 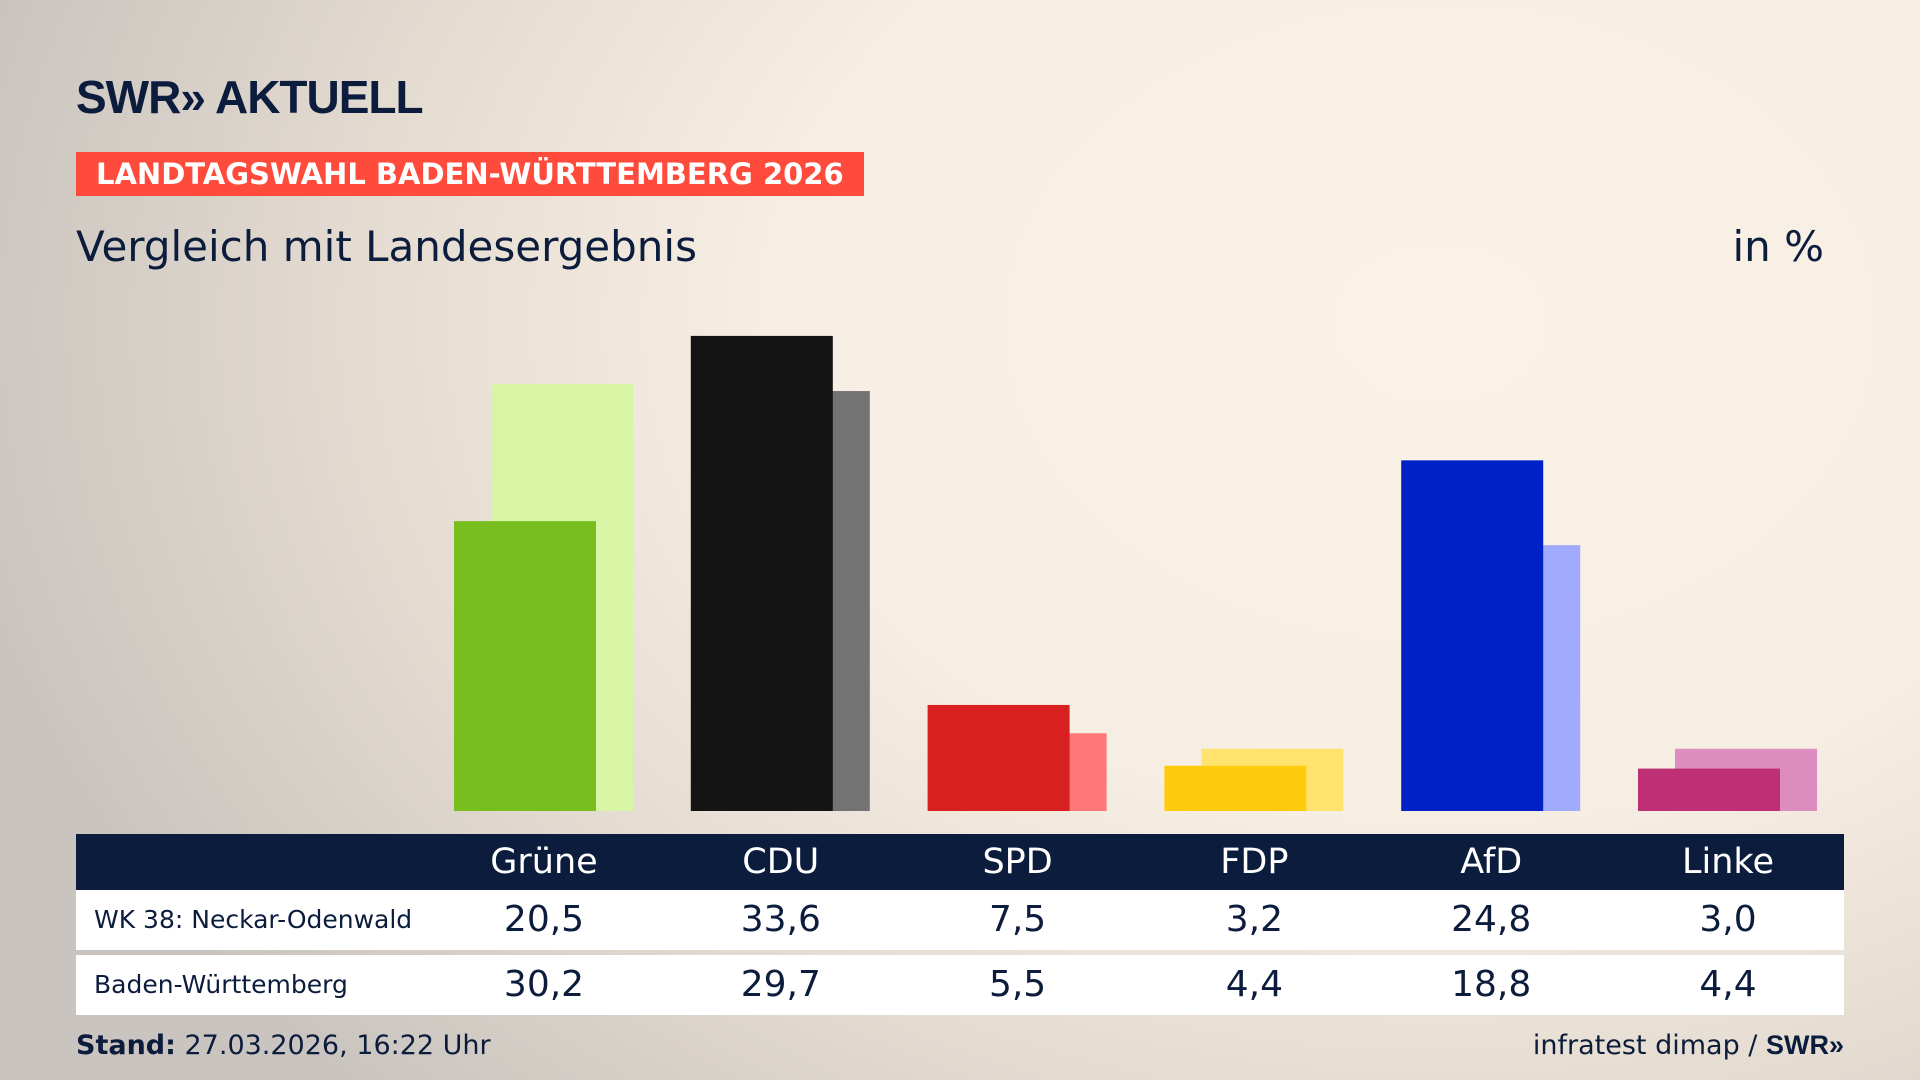 I want to click on value-cell: 3,0, so click(x=1728, y=919).